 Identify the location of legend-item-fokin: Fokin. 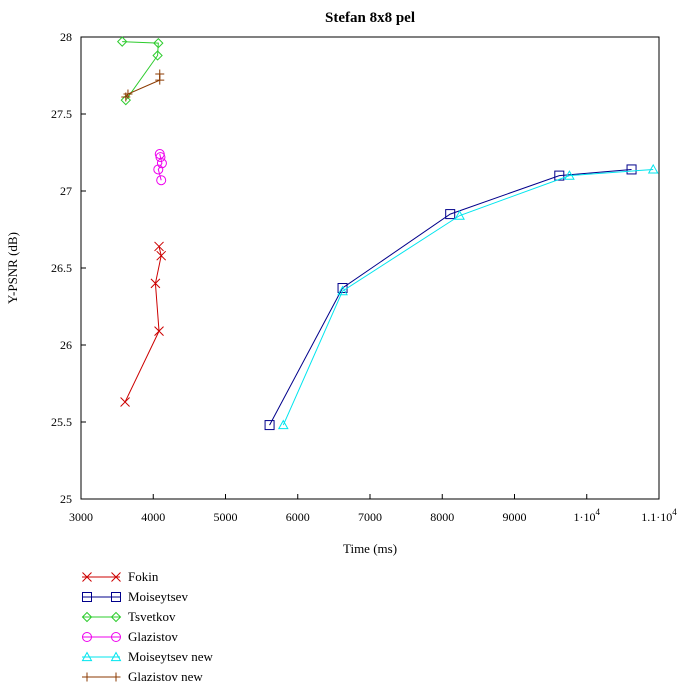
(120, 576).